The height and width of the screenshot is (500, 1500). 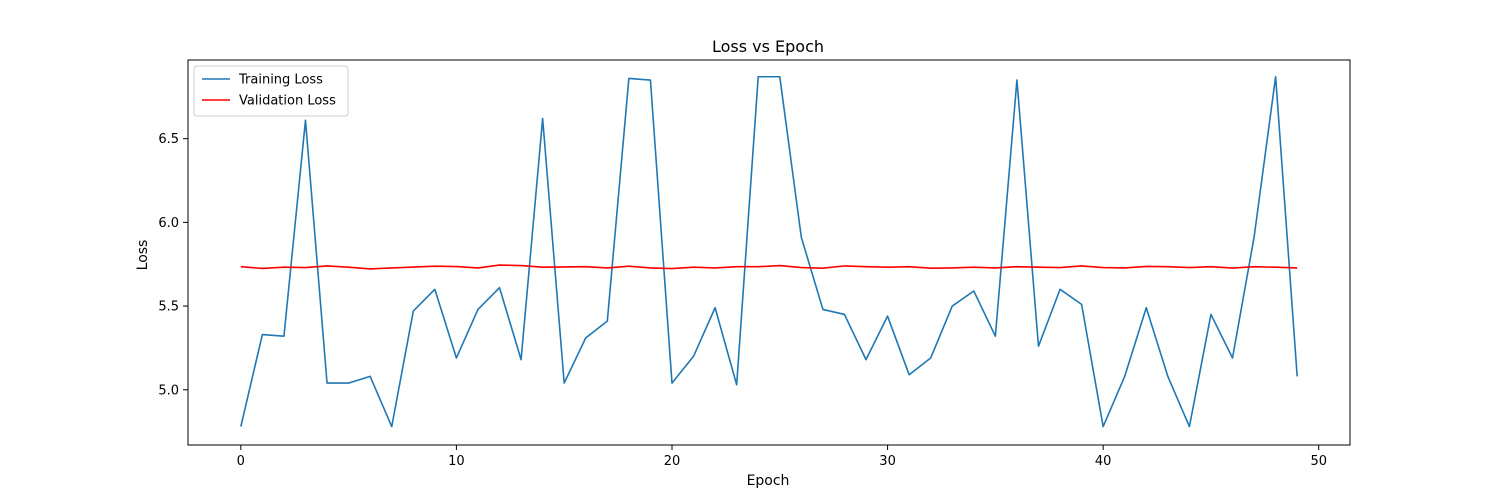 I want to click on x-axis-ticks: 0 10 20 30 40 50, so click(x=782, y=457).